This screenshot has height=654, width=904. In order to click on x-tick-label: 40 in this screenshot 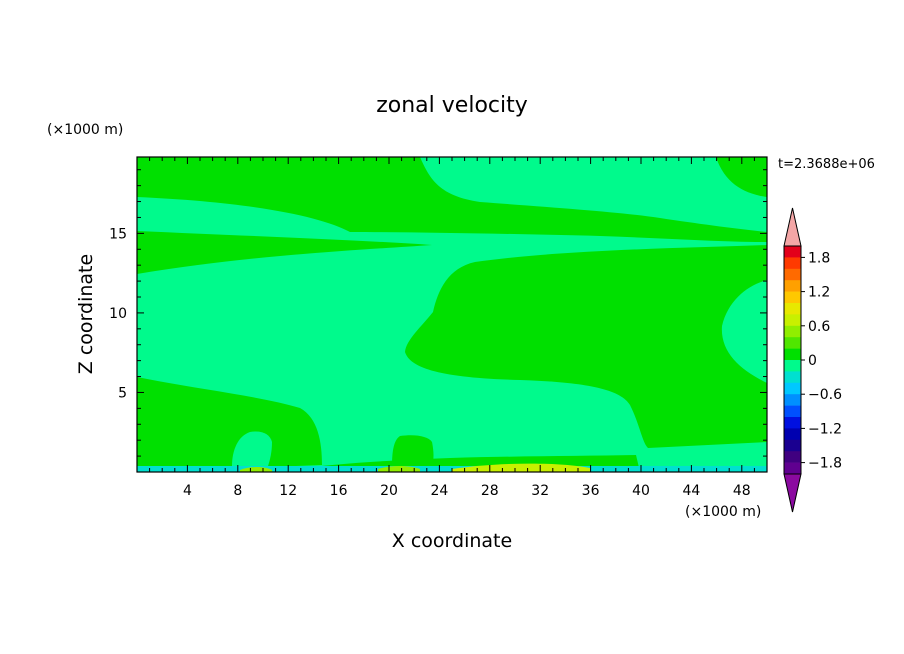, I will do `click(641, 491)`.